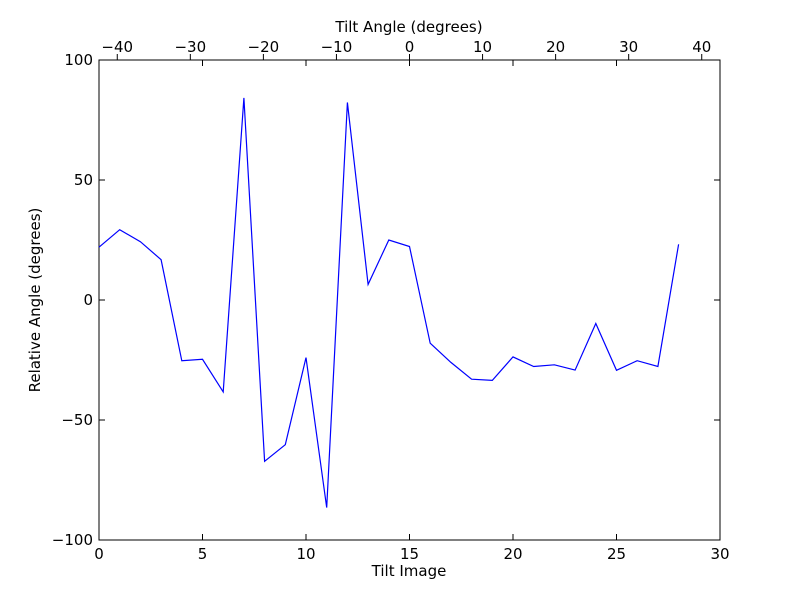 The width and height of the screenshot is (800, 600). What do you see at coordinates (72, 540) in the screenshot?
I see `y-tick-label: −100` at bounding box center [72, 540].